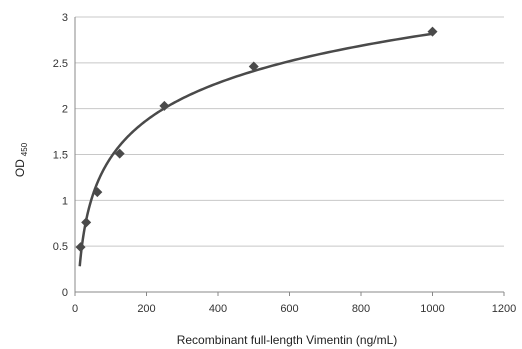 Image resolution: width=522 pixels, height=349 pixels. Describe the element at coordinates (60, 247) in the screenshot. I see `y-tick-label: 0.5` at that location.